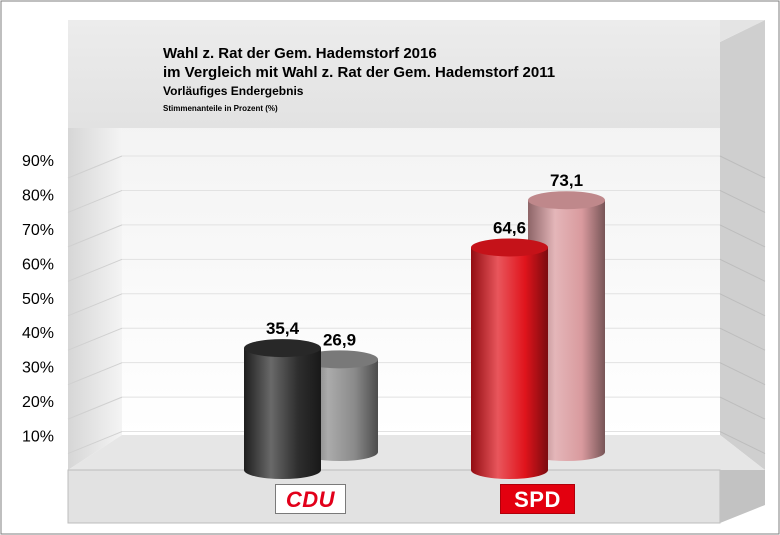 The image size is (780, 535). I want to click on y-axis-ticks: 10% 20% 30% 40% 50% 60% 70% 80% 90%, so click(38, 299).